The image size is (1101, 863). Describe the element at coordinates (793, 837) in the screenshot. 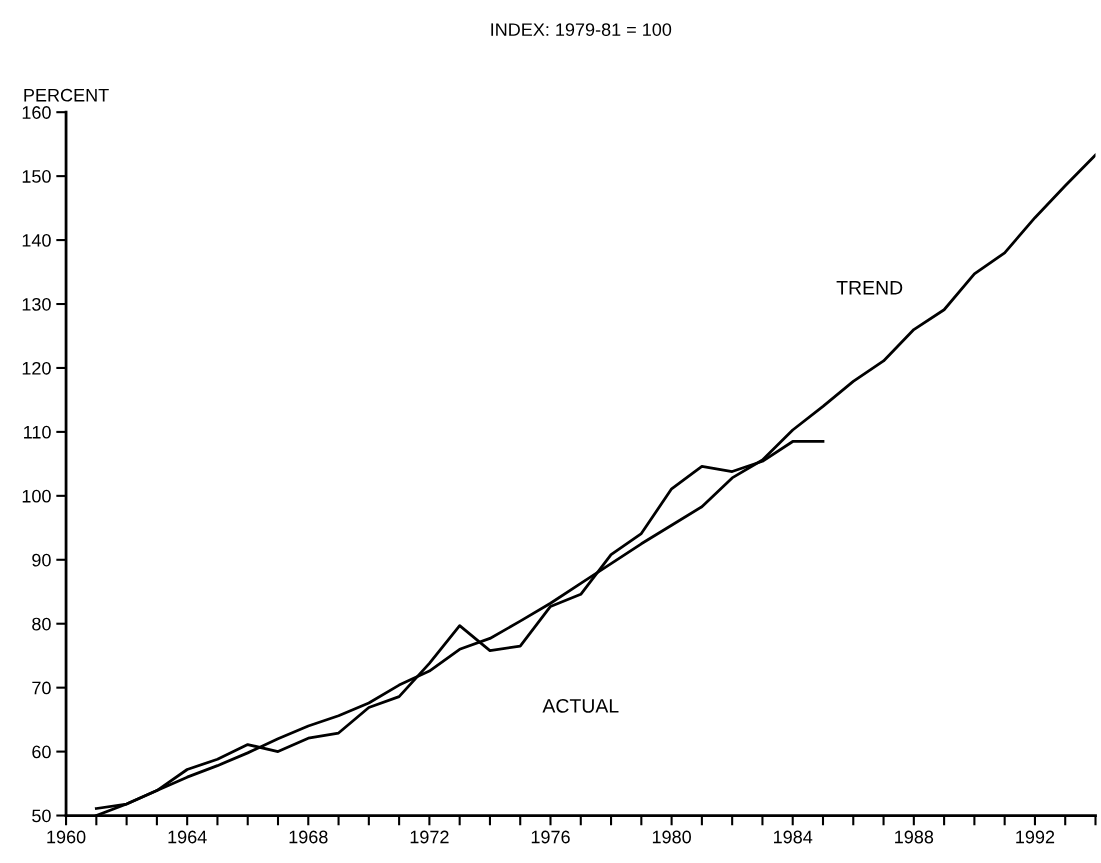

I see `x-tick-label: 1984` at that location.